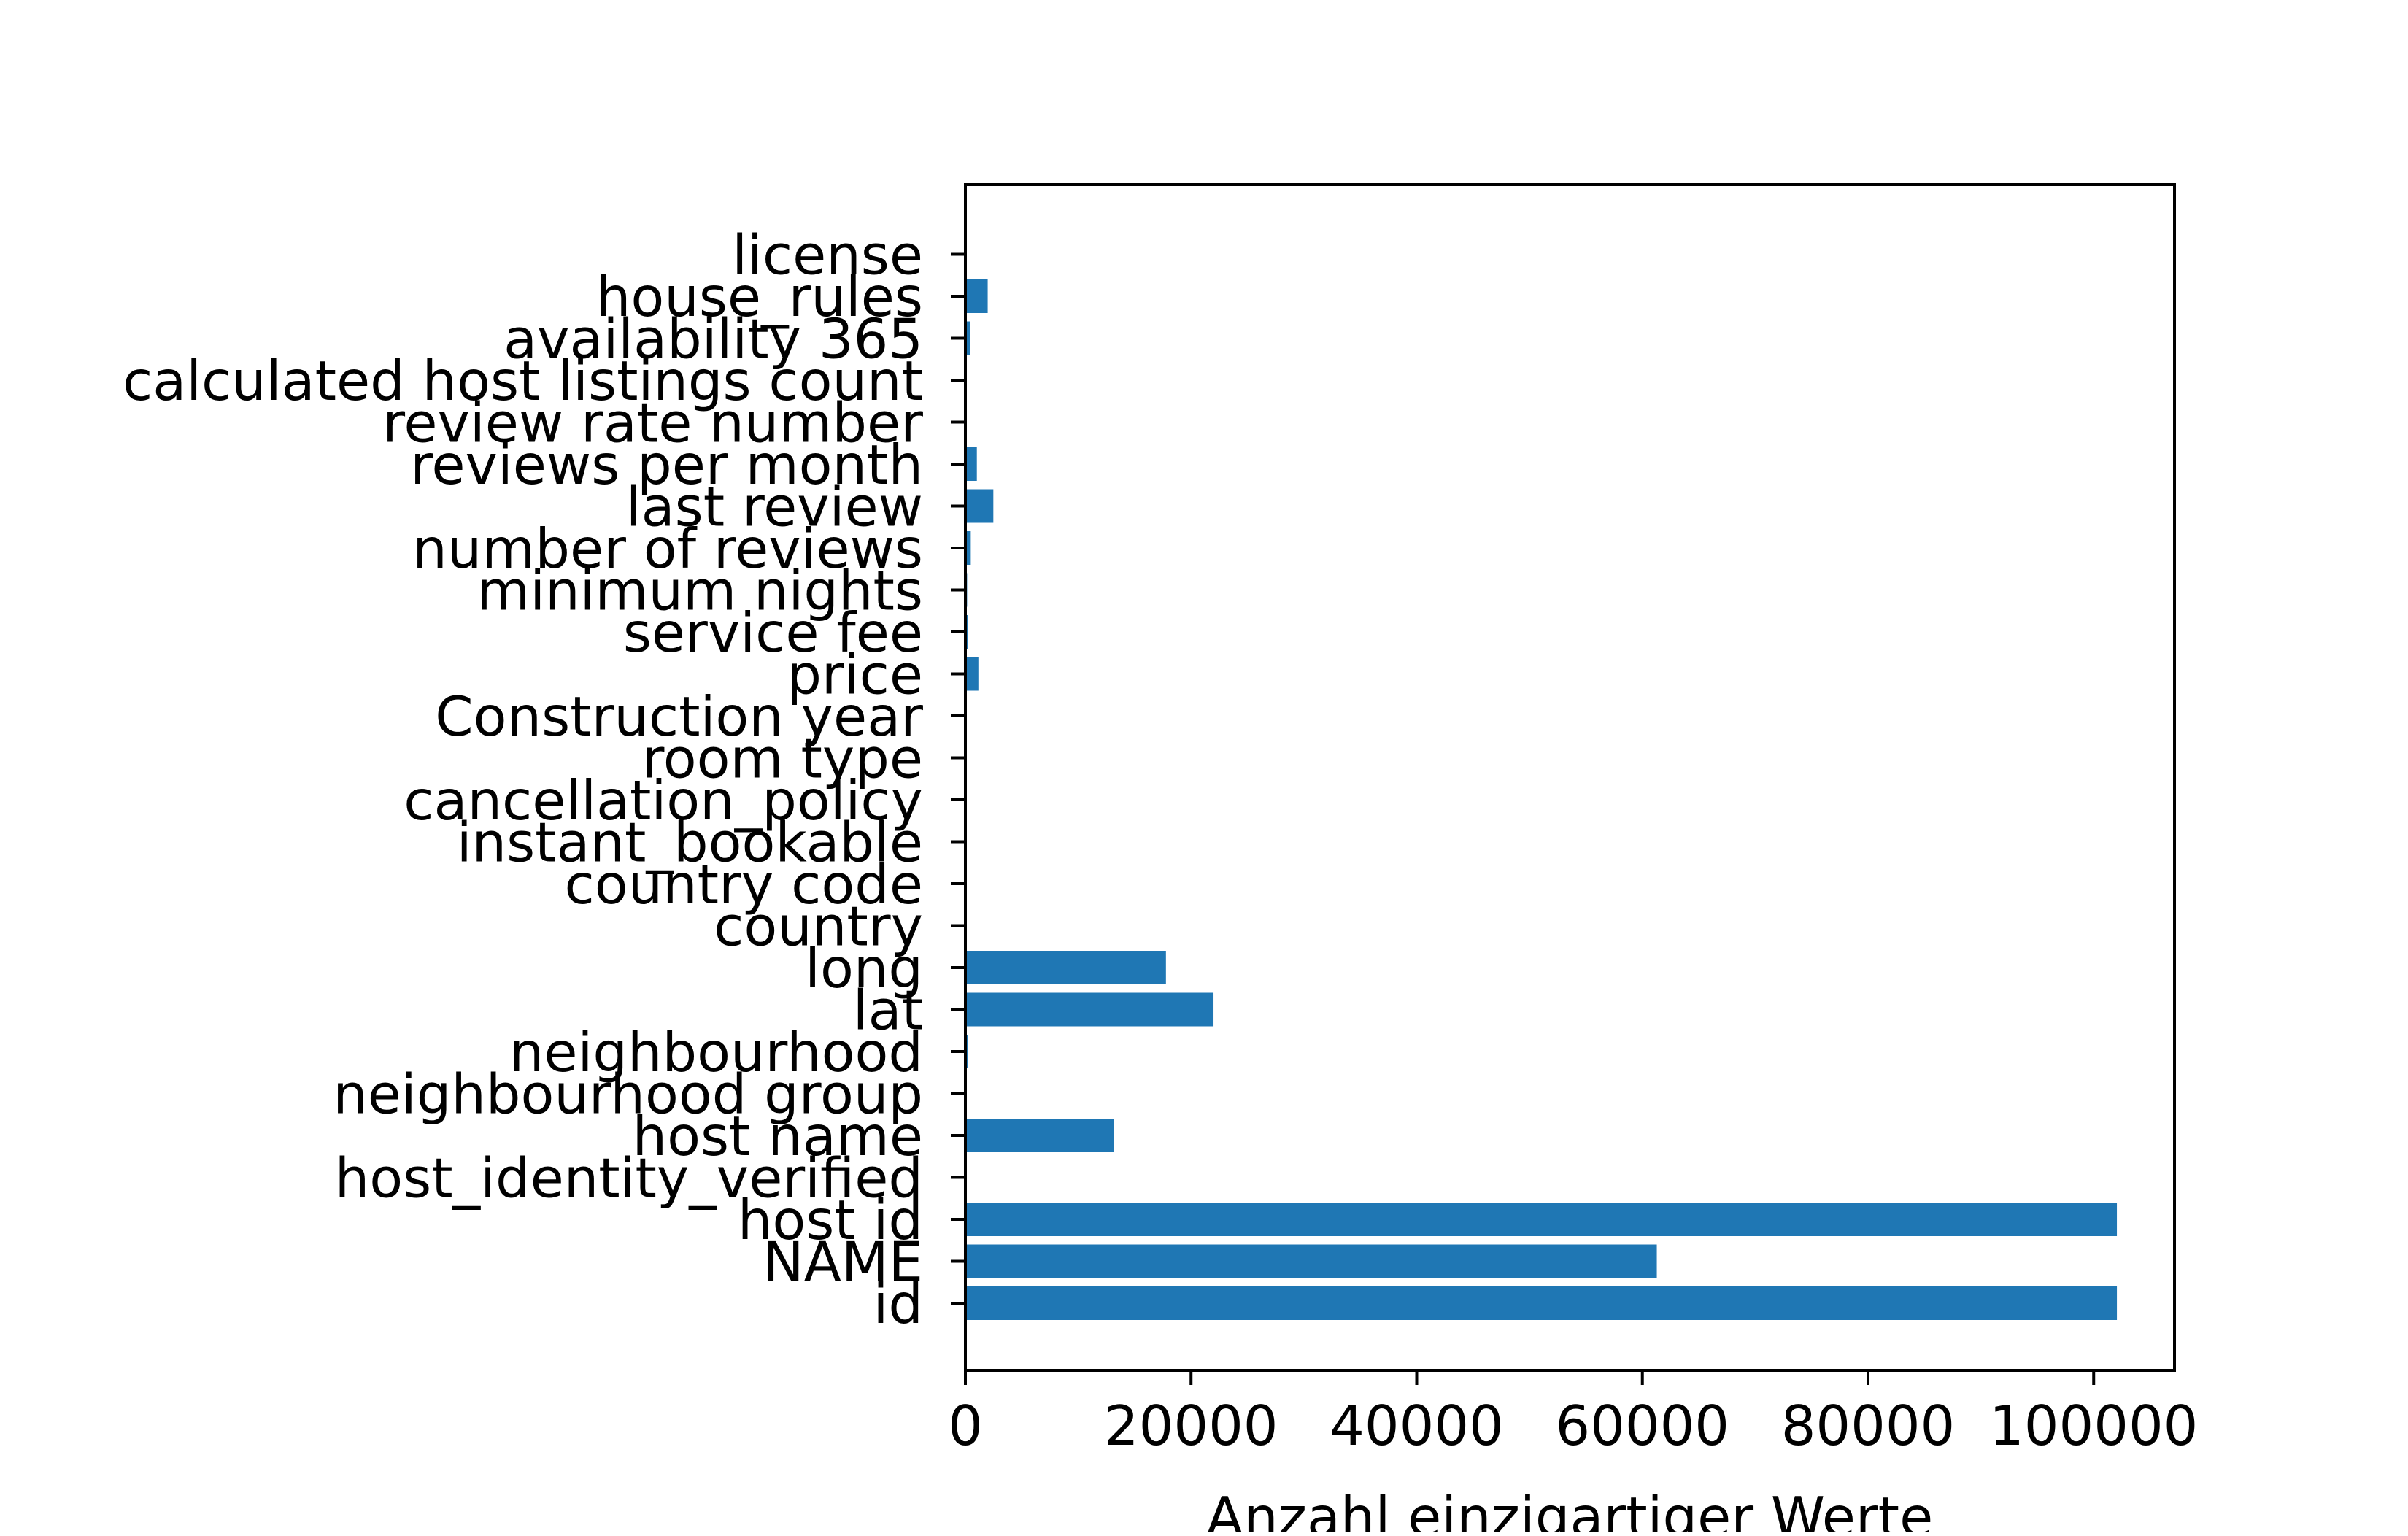 The image size is (2408, 1536). I want to click on bar-id, so click(1541, 1303).